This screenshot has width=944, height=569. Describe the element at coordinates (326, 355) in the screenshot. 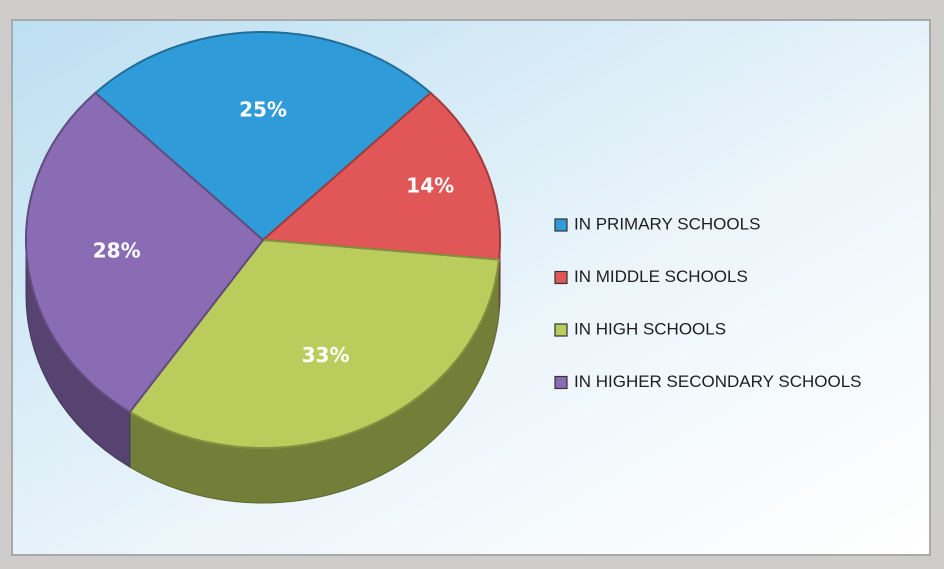

I see `data-label: 33%` at that location.